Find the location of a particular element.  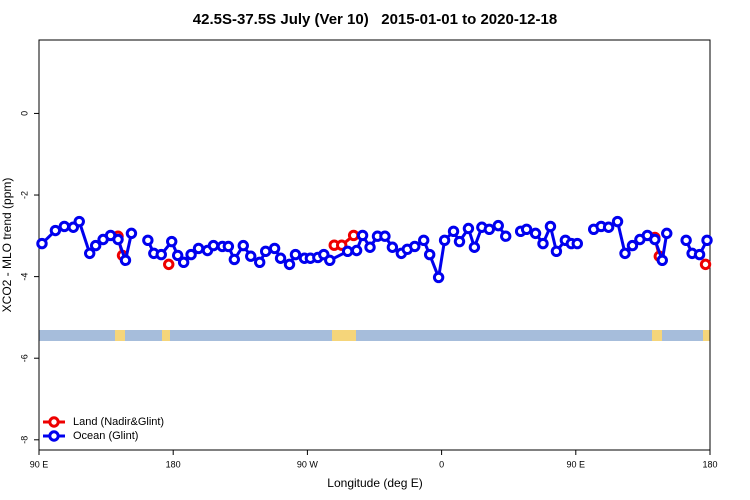

surface-strip is located at coordinates (374, 335).